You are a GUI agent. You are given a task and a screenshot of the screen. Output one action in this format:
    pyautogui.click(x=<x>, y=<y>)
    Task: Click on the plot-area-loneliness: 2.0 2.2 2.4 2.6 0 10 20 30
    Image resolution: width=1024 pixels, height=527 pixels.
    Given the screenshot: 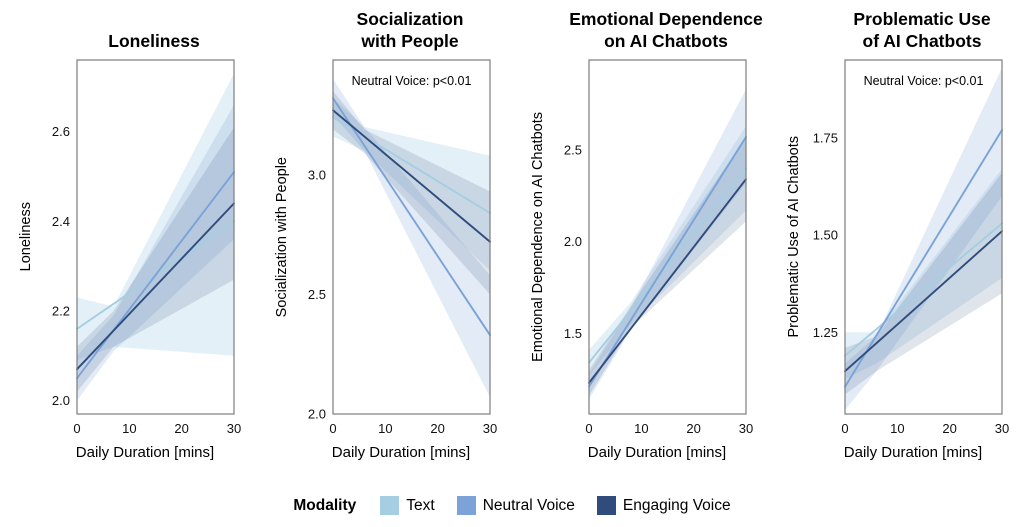 What is the action you would take?
    pyautogui.click(x=146, y=247)
    